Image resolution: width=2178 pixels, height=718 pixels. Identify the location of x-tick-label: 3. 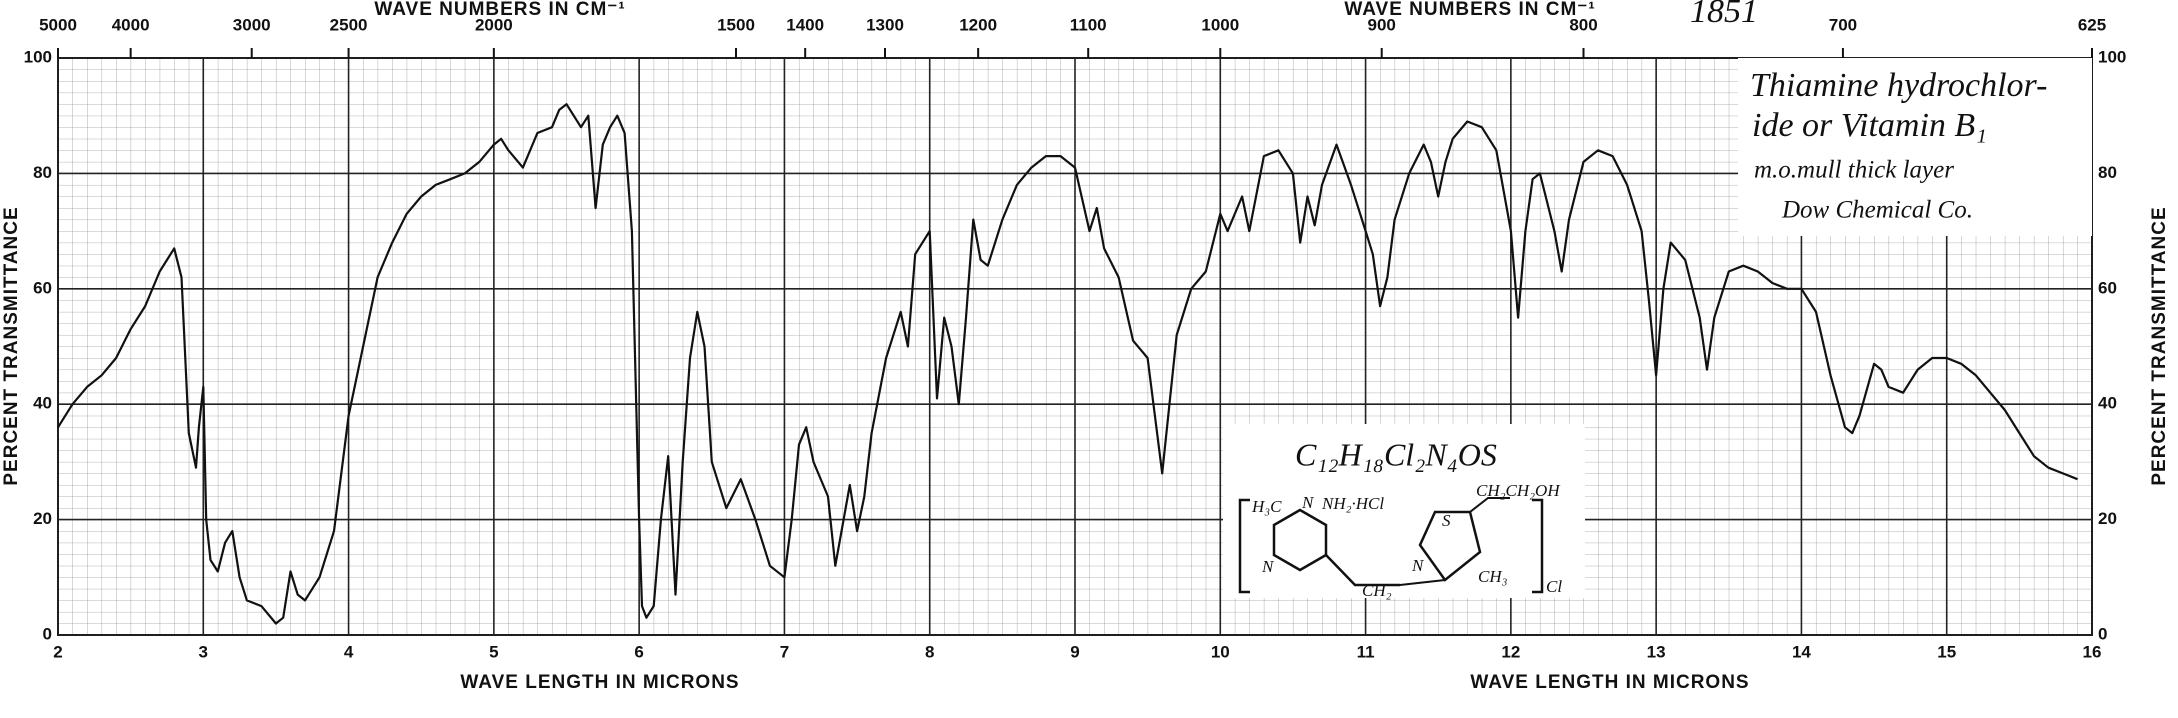
(203, 651).